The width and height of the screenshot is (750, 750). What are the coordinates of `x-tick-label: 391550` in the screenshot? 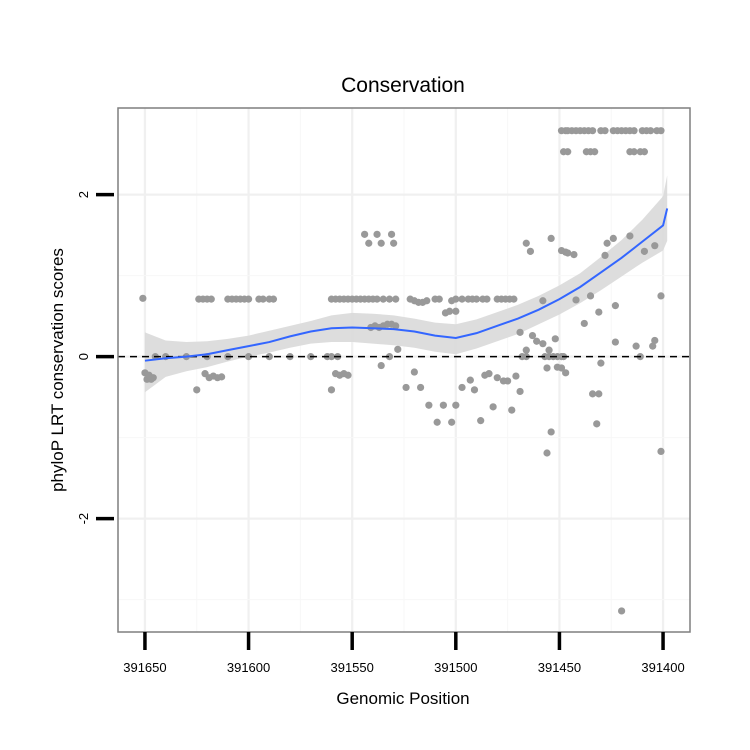 It's located at (351, 667).